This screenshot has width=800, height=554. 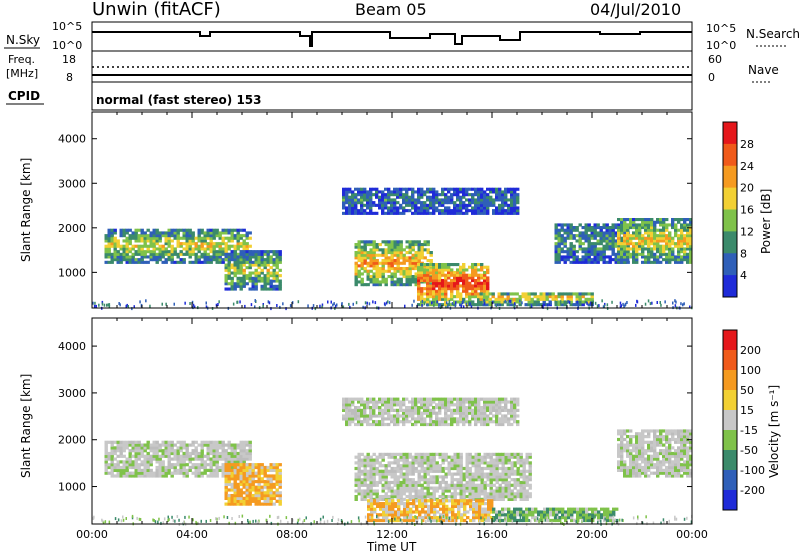 I want to click on status-panel-frame, so click(x=392, y=66).